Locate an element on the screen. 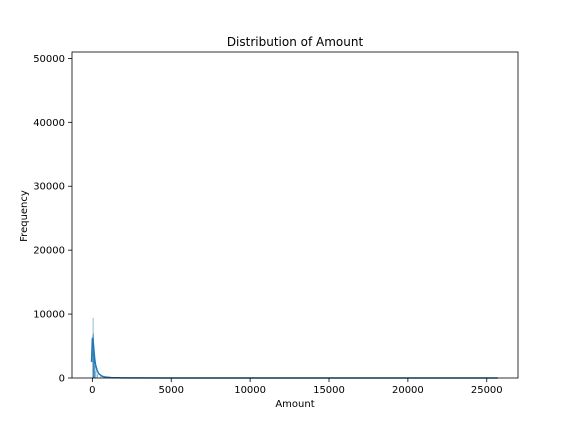 The width and height of the screenshot is (576, 436). x-tick-label: 20000 is located at coordinates (408, 390).